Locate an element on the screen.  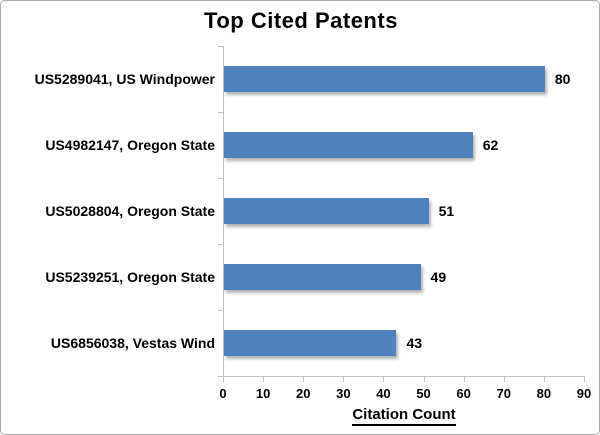
value-label: 43 is located at coordinates (414, 343).